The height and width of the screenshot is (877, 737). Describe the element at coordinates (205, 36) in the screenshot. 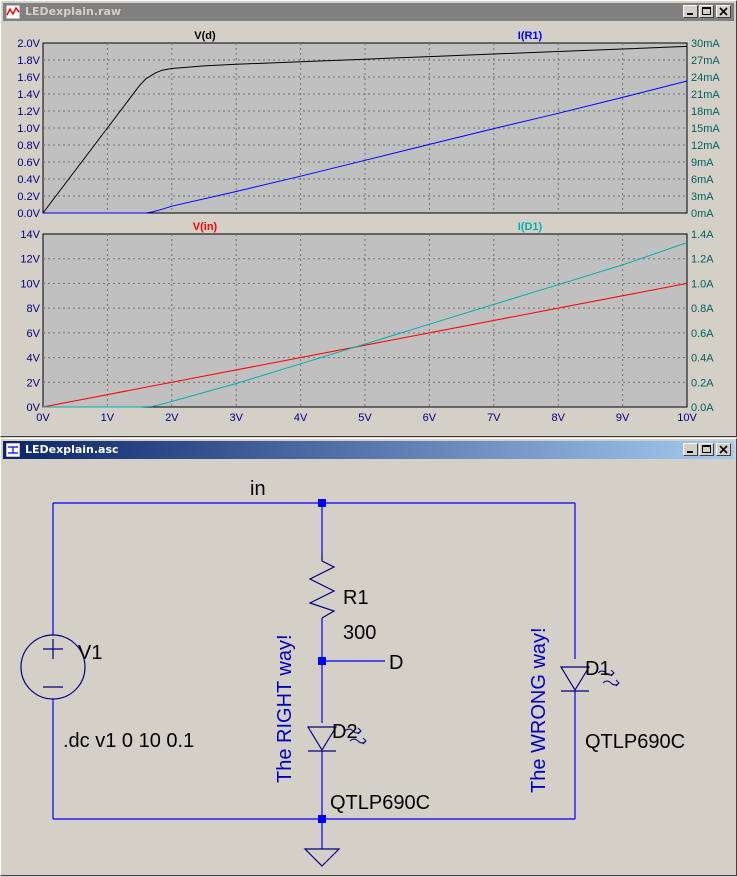

I see `trace-label-vd: V(d)` at that location.